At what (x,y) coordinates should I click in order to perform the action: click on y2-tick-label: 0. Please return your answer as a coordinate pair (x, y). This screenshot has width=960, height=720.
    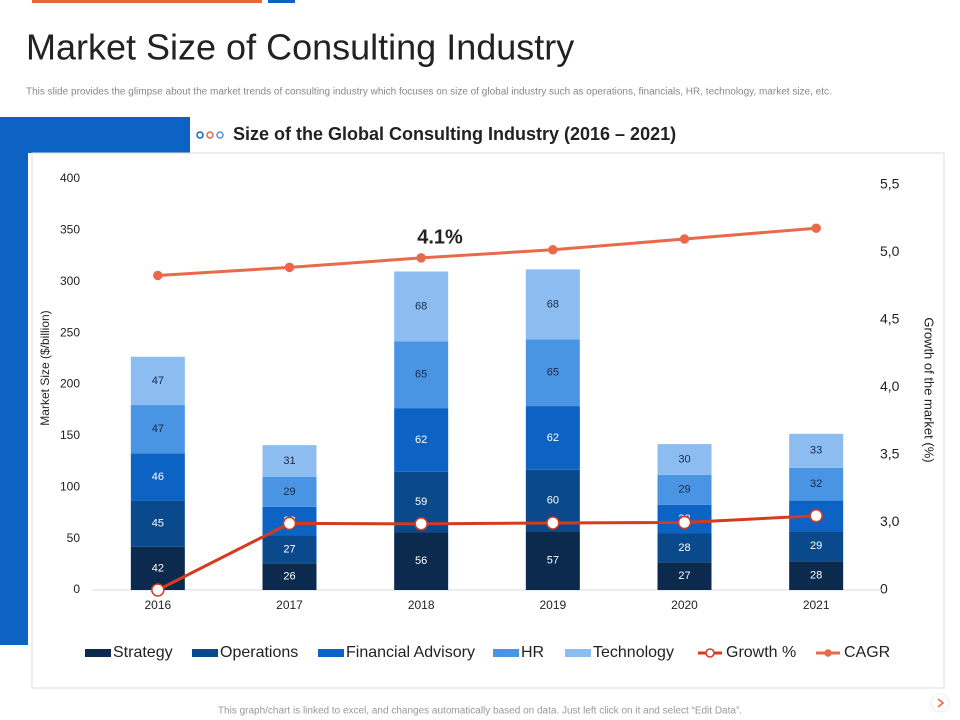
    Looking at the image, I should click on (884, 589).